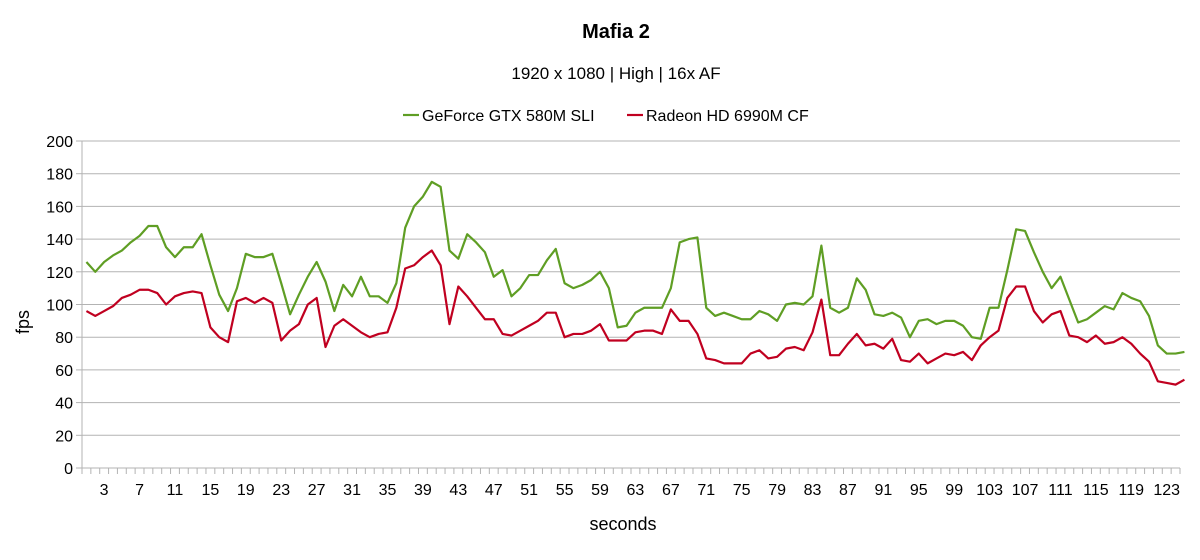 This screenshot has height=560, width=1200. Describe the element at coordinates (64, 404) in the screenshot. I see `y-tick-label: 40` at that location.